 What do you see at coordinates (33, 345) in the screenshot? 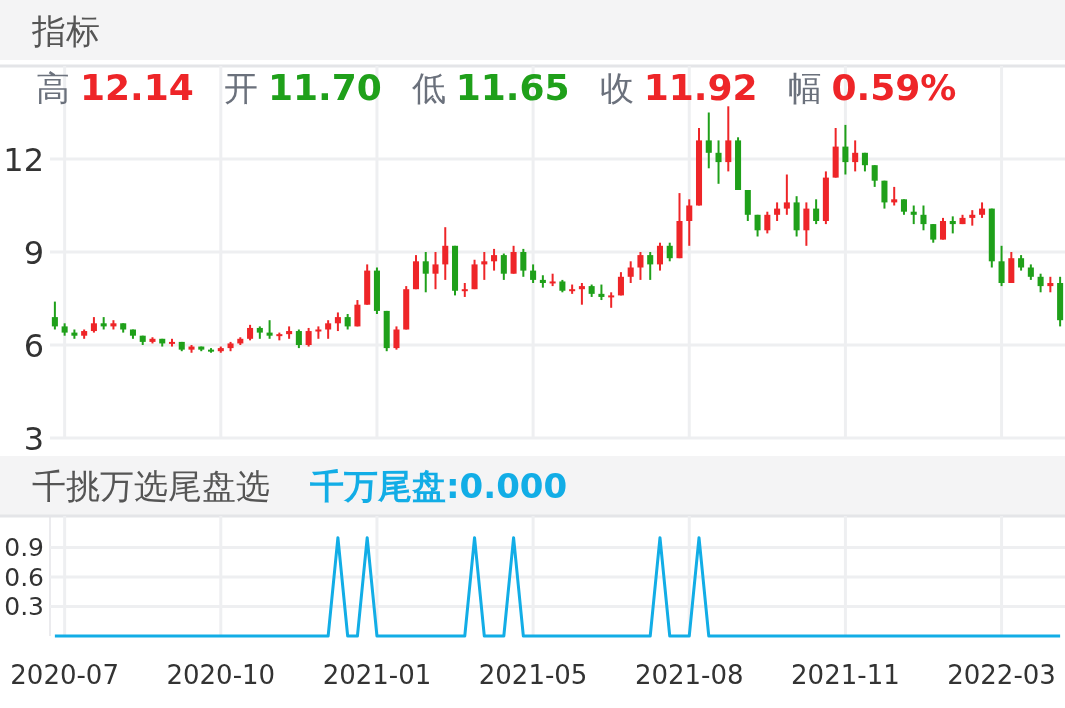
I see `y-tick-label: 6` at bounding box center [33, 345].